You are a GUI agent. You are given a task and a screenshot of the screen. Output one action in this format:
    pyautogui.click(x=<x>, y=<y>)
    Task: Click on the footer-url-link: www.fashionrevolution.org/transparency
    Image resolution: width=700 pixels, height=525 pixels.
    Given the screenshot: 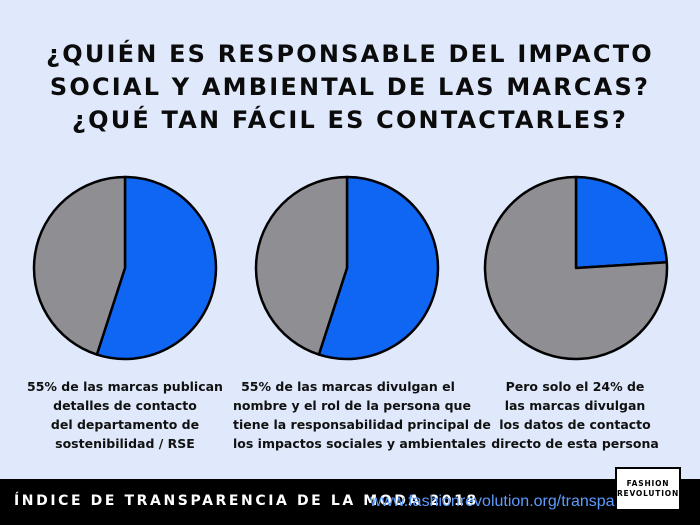 What is the action you would take?
    pyautogui.click(x=512, y=501)
    